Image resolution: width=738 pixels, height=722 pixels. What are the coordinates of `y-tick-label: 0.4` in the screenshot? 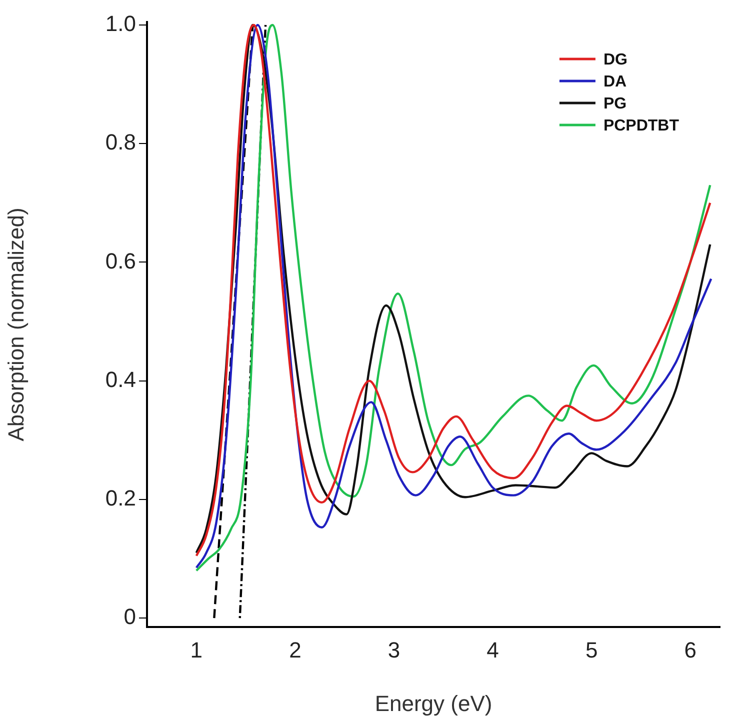 It's located at (120, 379).